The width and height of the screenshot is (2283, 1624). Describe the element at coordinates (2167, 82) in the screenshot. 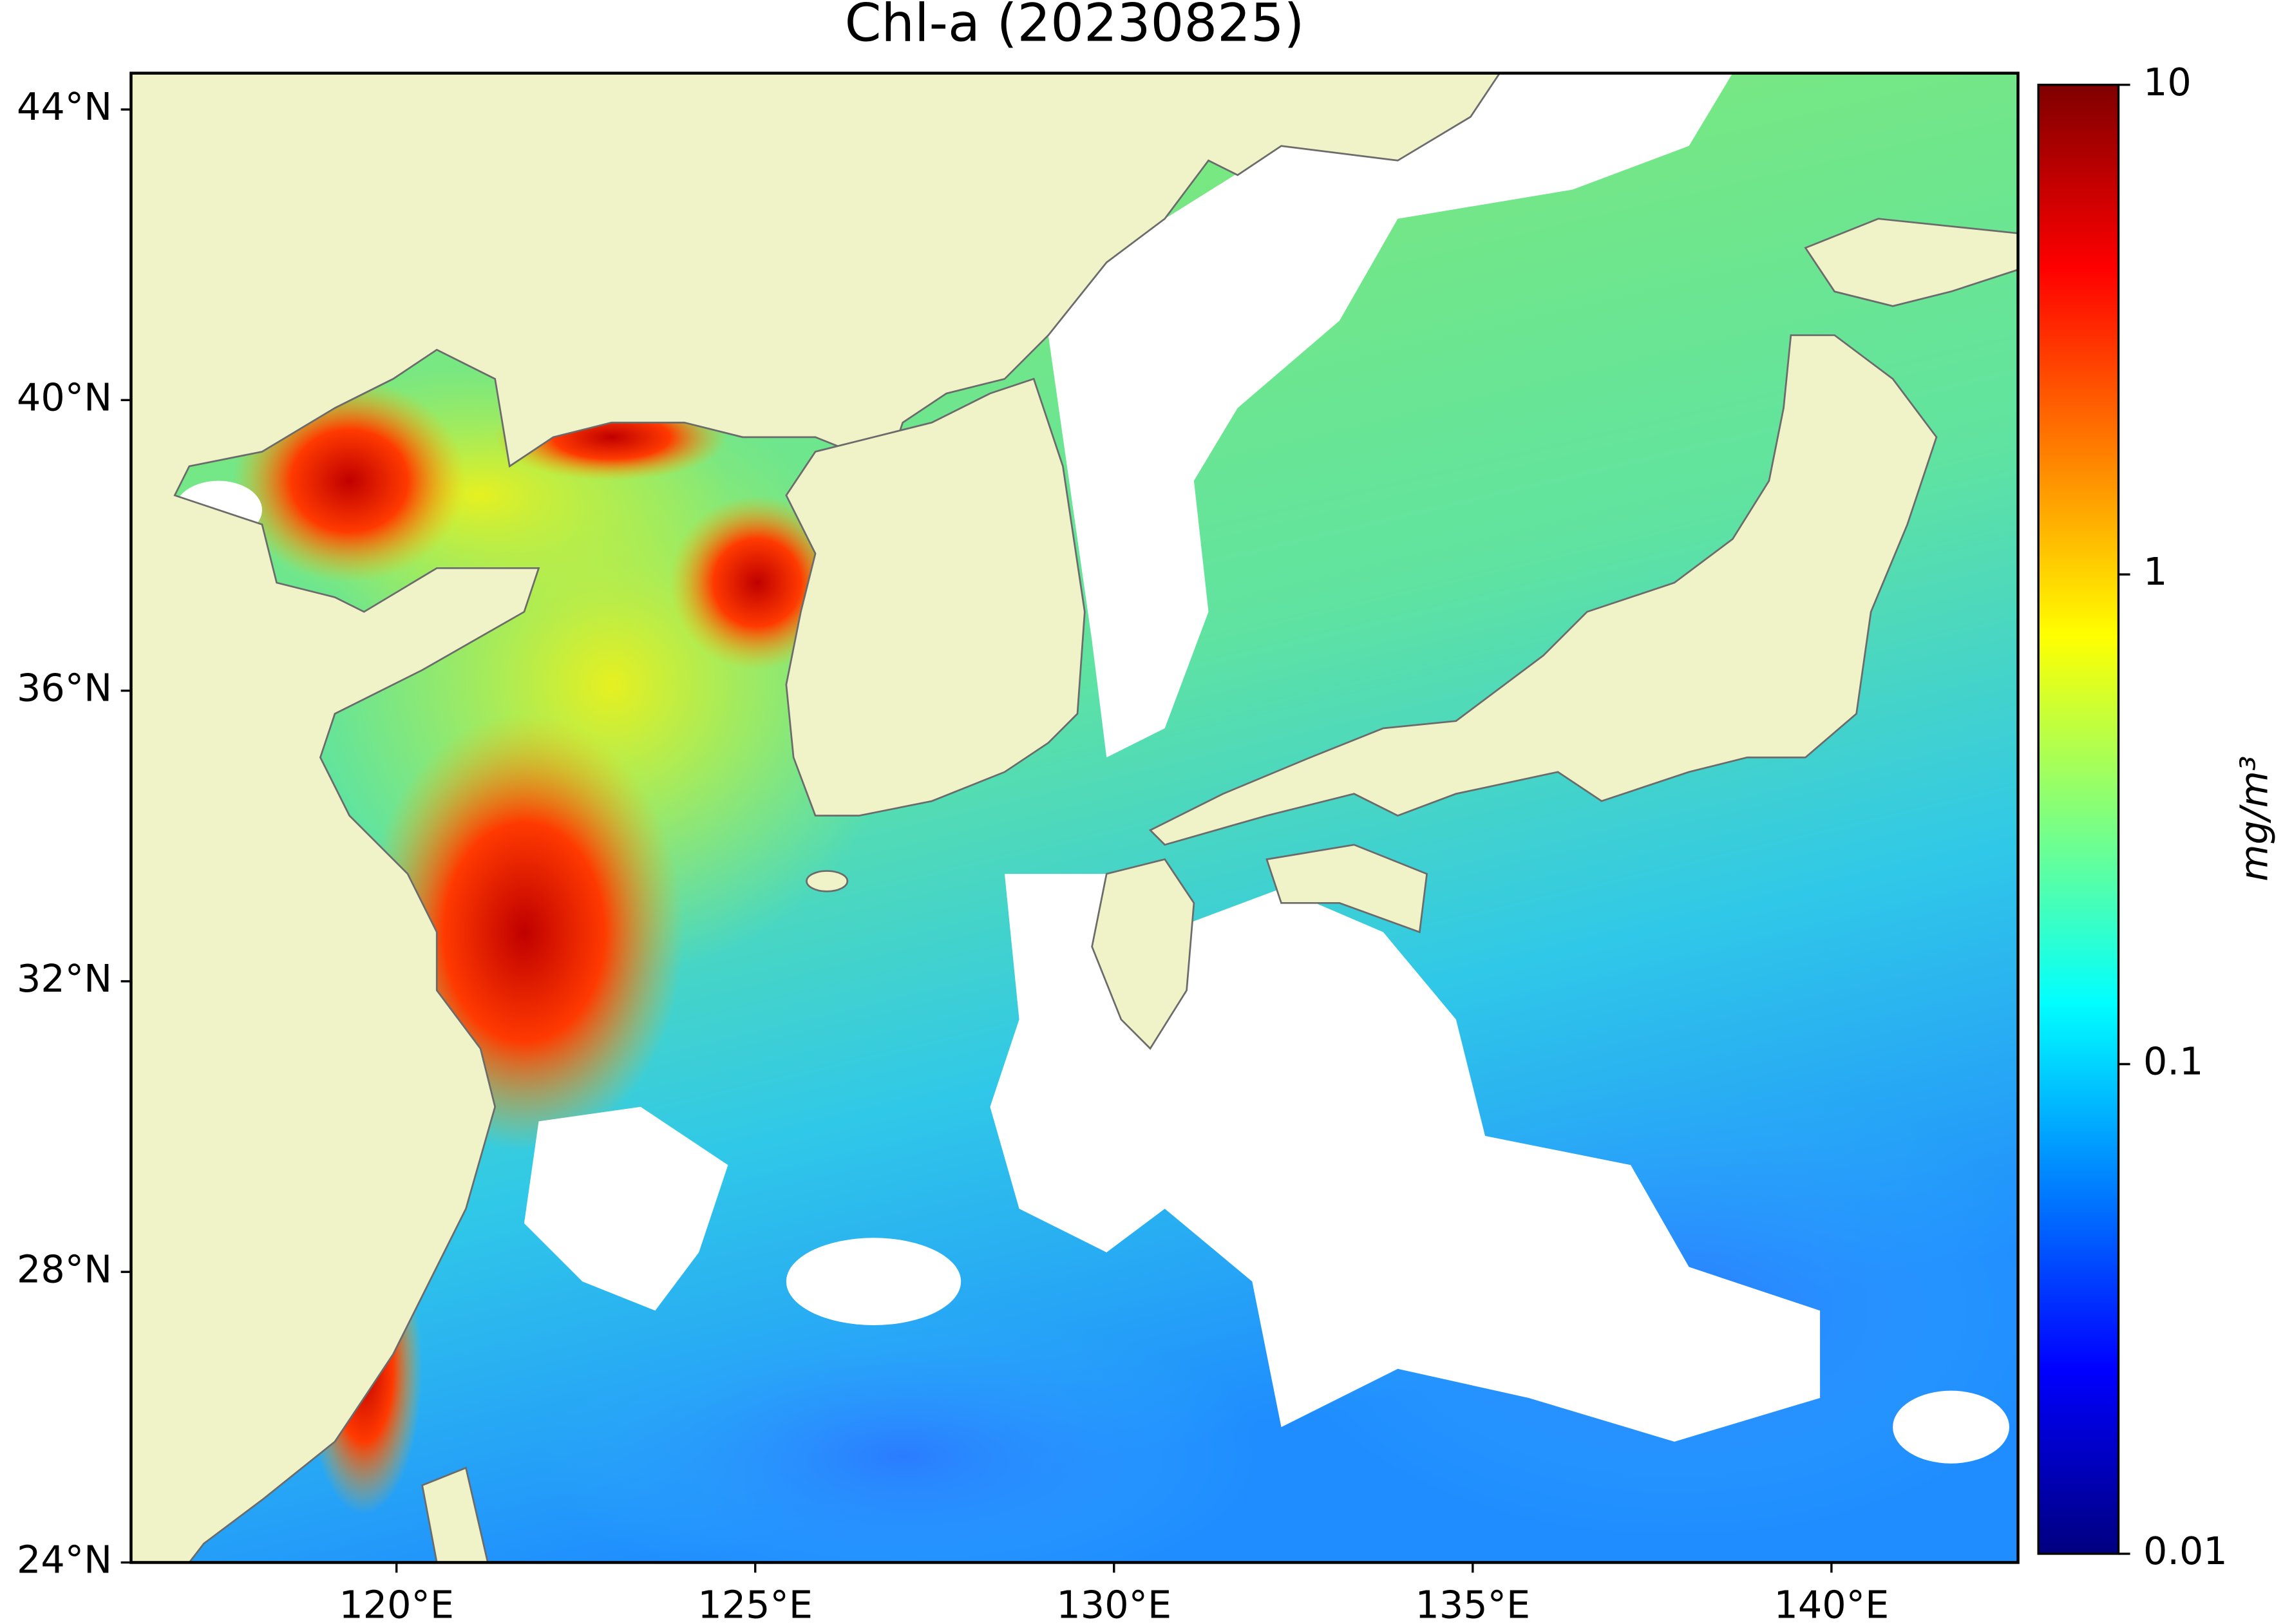

I see `colorbar-tick-label: 10` at that location.